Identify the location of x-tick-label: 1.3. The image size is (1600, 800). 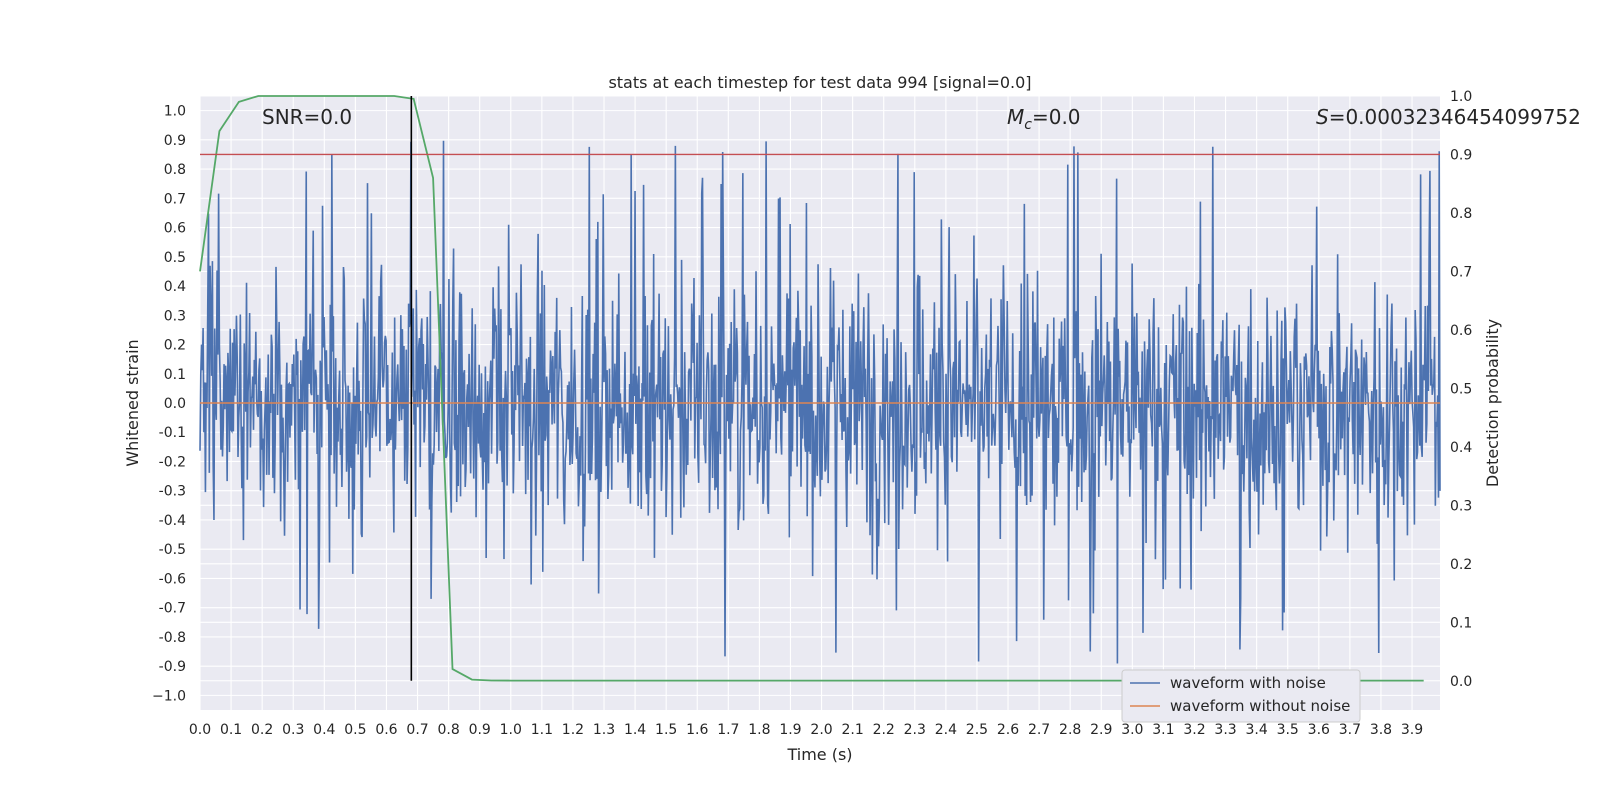
(604, 730).